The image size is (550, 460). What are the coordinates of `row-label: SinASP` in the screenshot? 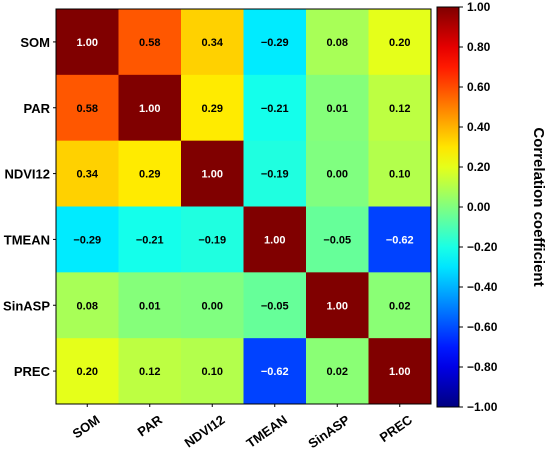 It's located at (26, 305).